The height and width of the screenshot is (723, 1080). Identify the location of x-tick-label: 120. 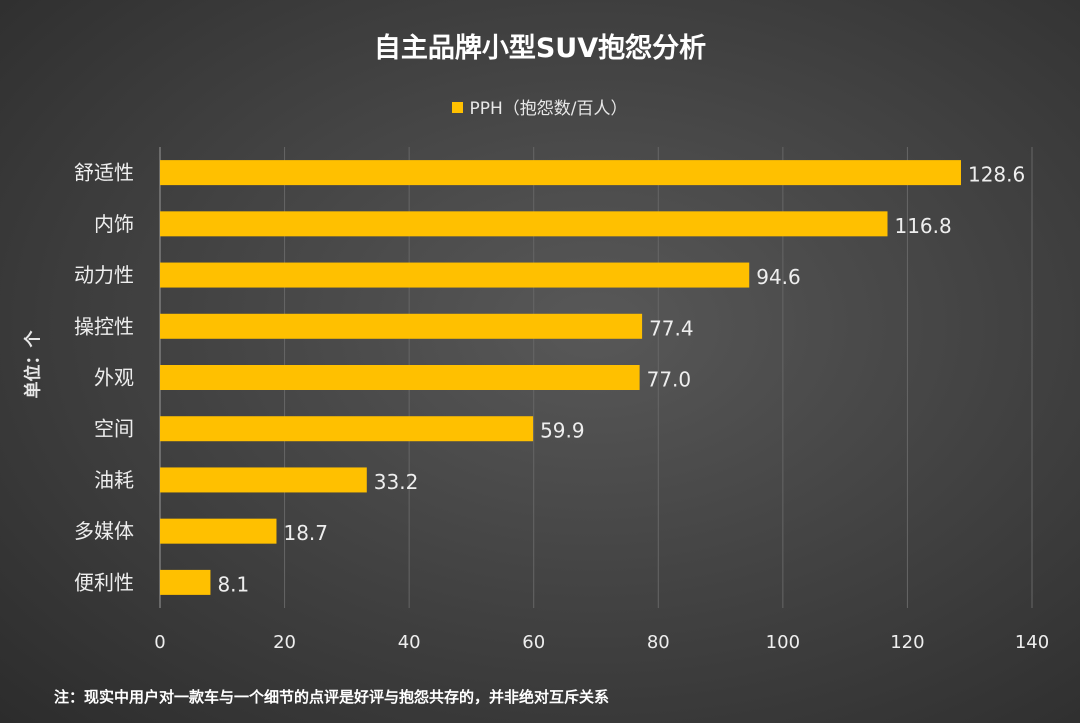
(907, 642).